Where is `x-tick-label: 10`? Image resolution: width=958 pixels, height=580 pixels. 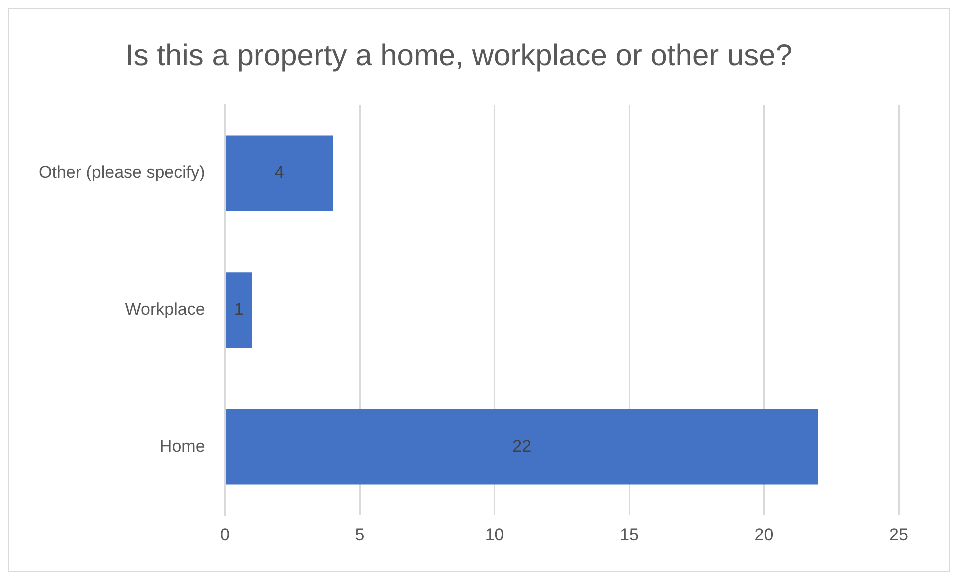
x-tick-label: 10 is located at coordinates (494, 534).